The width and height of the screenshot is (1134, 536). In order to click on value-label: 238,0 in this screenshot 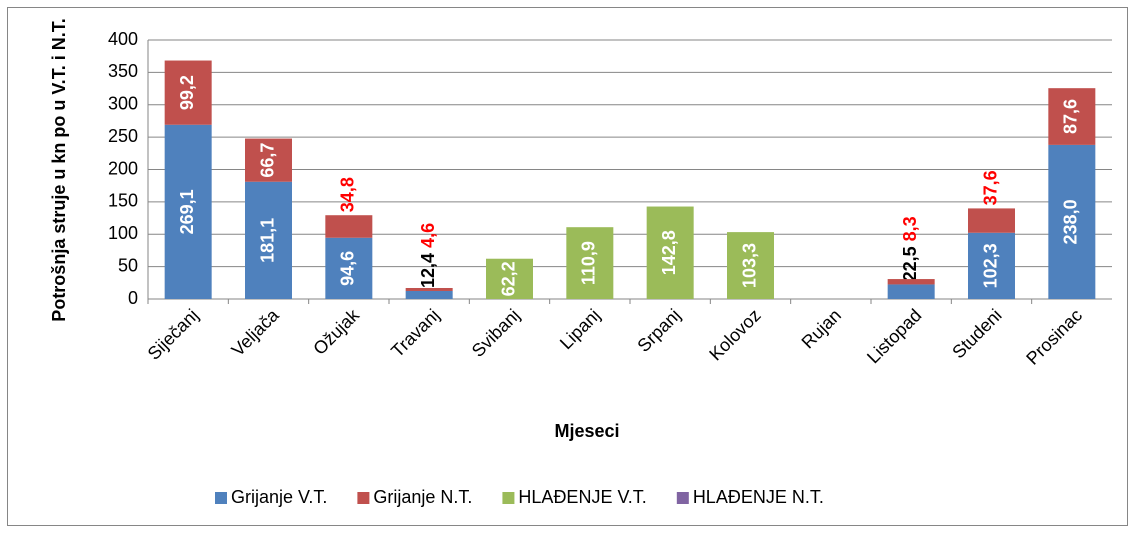, I will do `click(1071, 221)`.